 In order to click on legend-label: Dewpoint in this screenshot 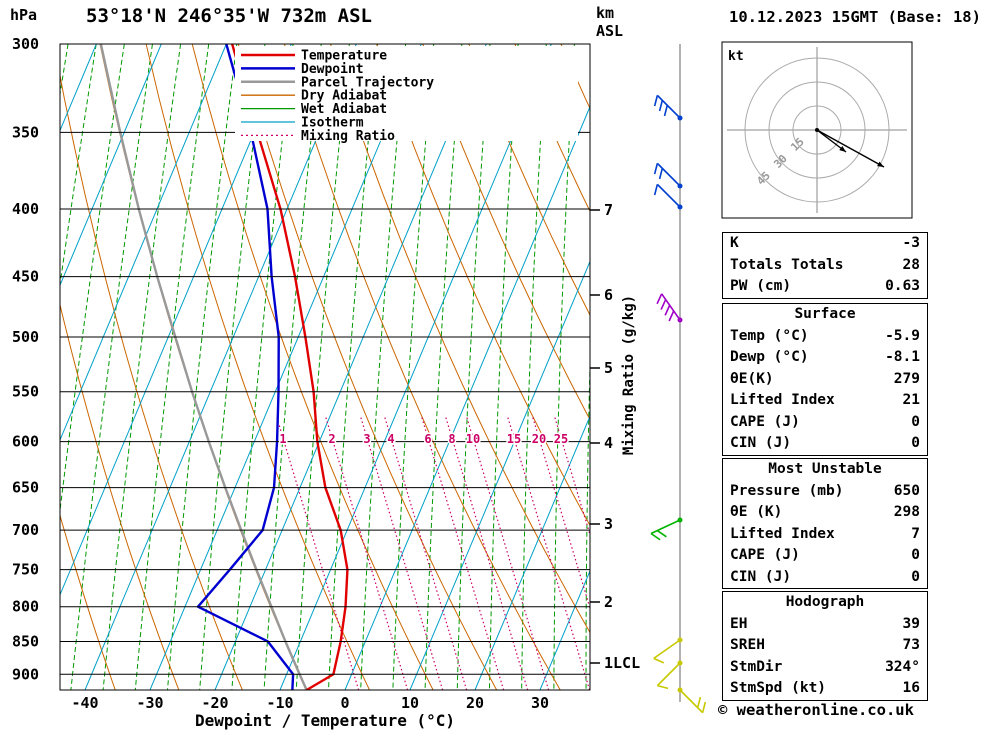, I will do `click(332, 69)`.